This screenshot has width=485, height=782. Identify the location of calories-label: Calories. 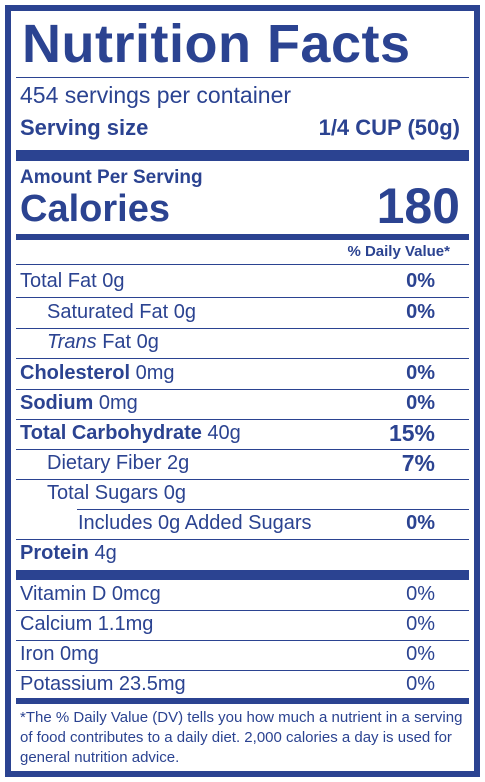
(95, 209).